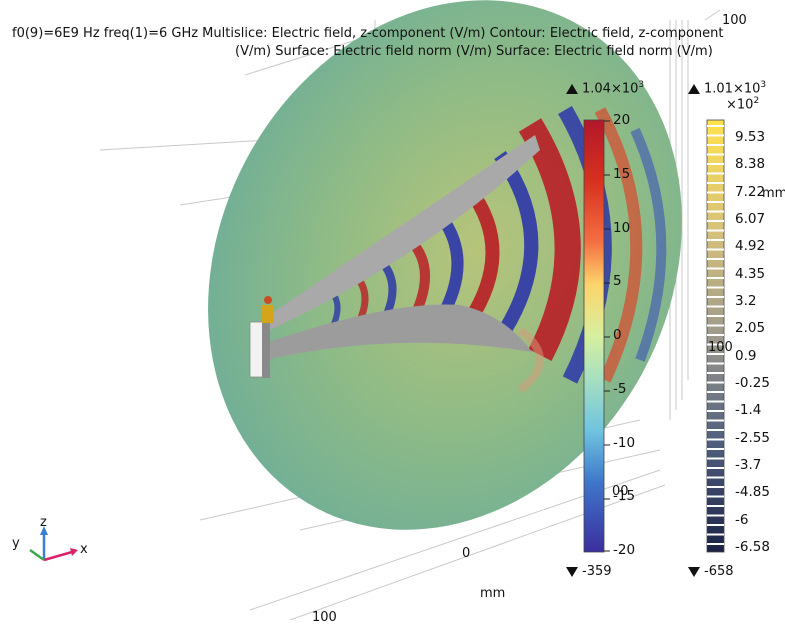 This screenshot has height=625, width=785. What do you see at coordinates (324, 617) in the screenshot?
I see `axis-label-bottom-100: 100` at bounding box center [324, 617].